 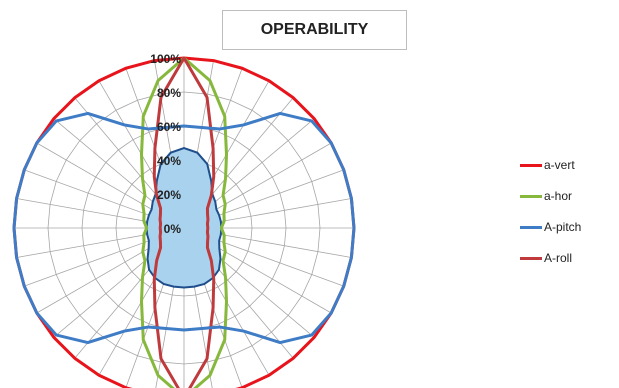 What do you see at coordinates (563, 227) in the screenshot?
I see `legend-label: A-pitch` at bounding box center [563, 227].